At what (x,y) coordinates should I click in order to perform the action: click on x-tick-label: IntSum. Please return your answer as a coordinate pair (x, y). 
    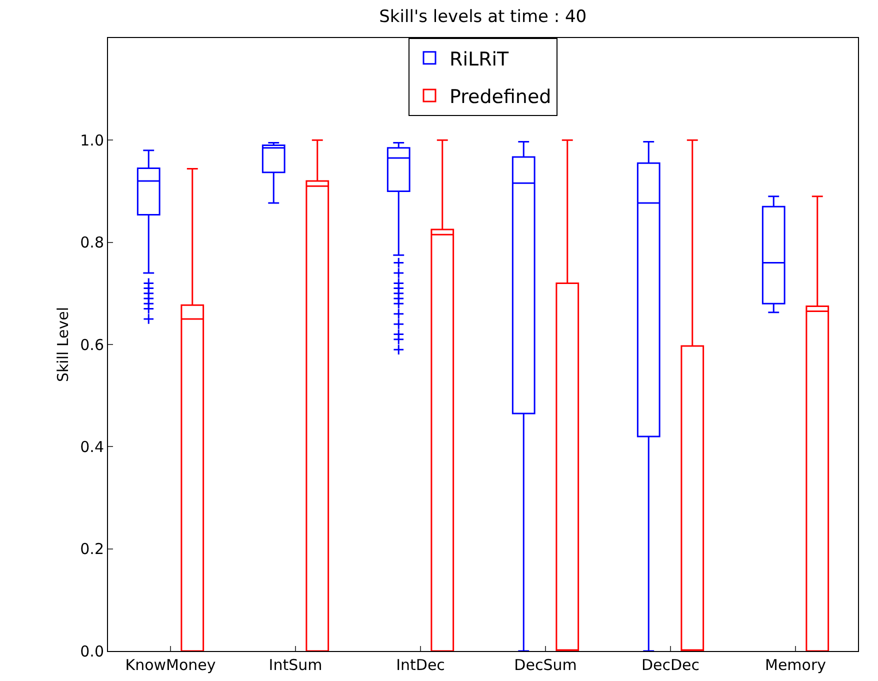
    Looking at the image, I should click on (295, 665).